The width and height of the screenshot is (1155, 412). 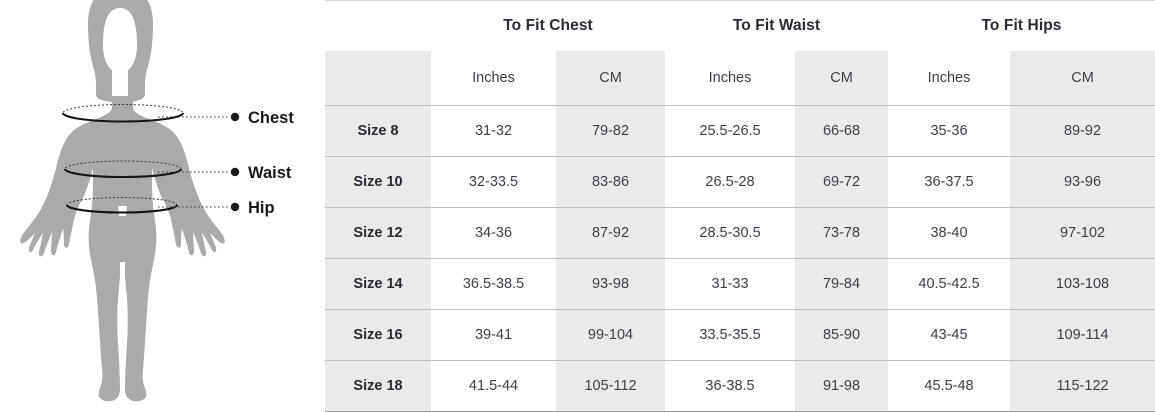 I want to click on cell-chest-cm: 105-112, so click(x=611, y=386).